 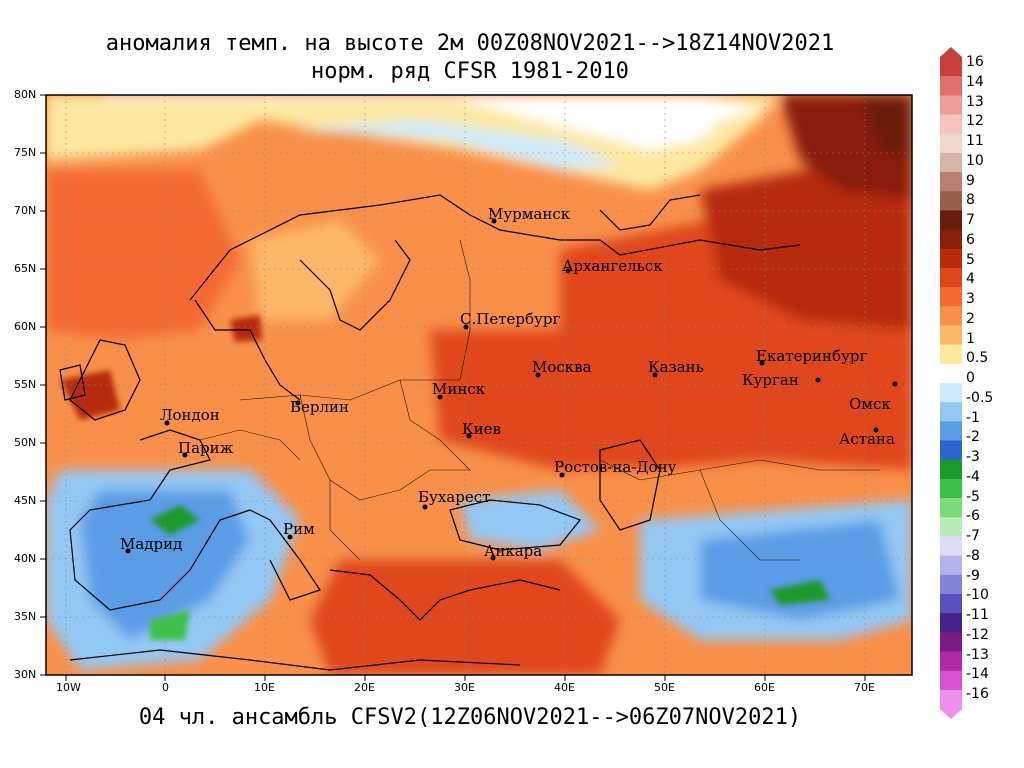 I want to click on colorbar-tick-label: 5, so click(x=970, y=259).